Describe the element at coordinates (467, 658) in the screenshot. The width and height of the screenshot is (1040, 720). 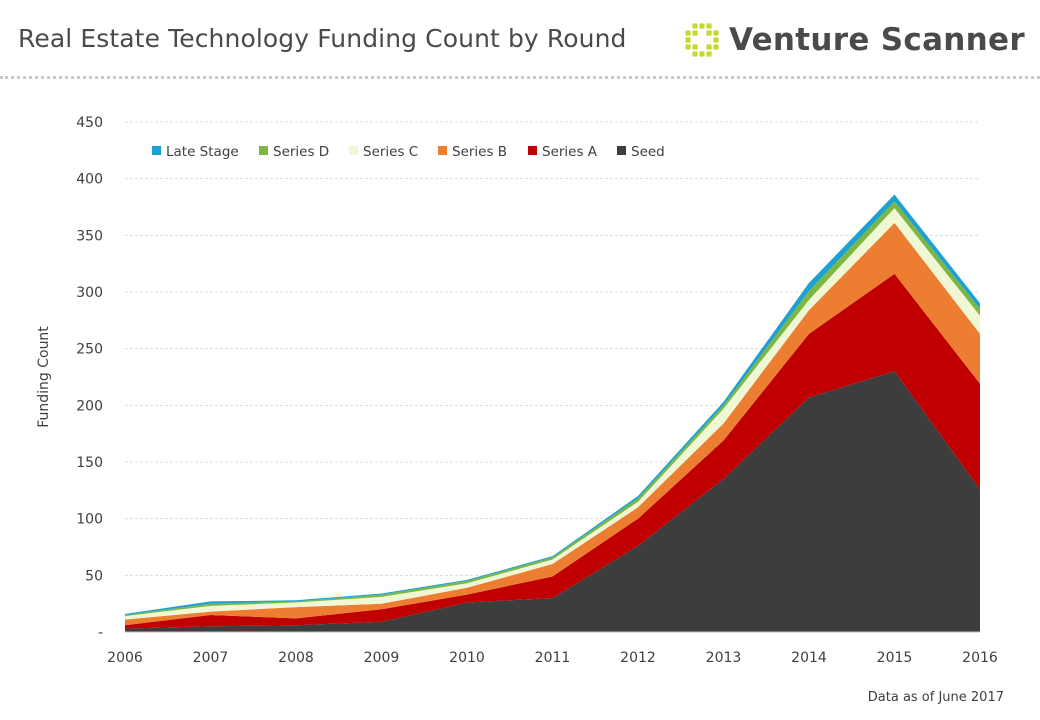
I see `x-tick-label: 2010` at that location.